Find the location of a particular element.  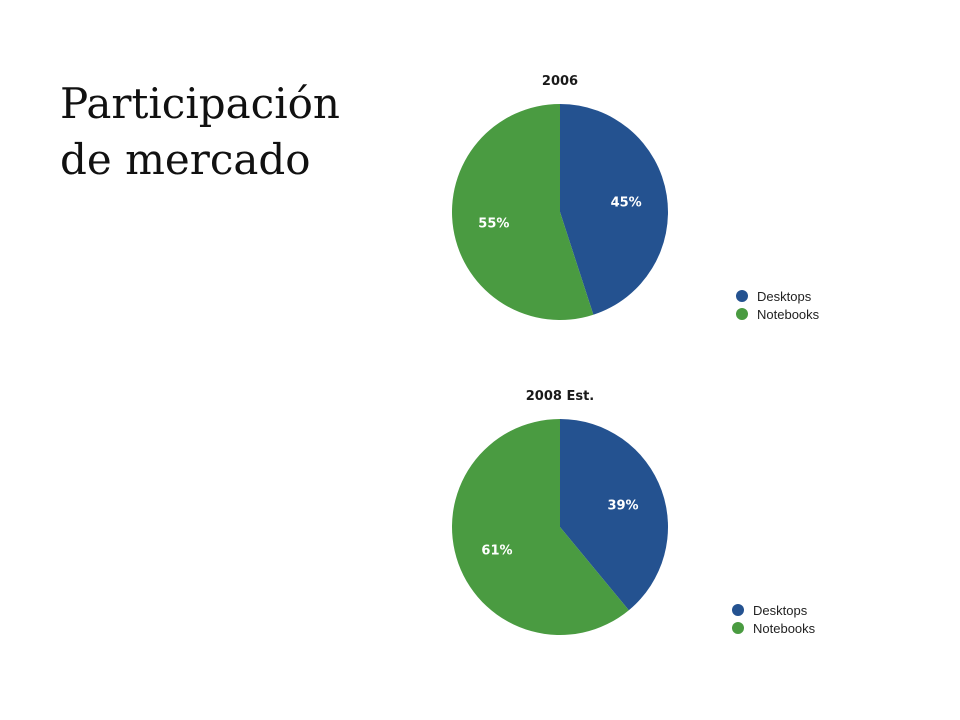

title-line-1: Participación is located at coordinates (200, 103).